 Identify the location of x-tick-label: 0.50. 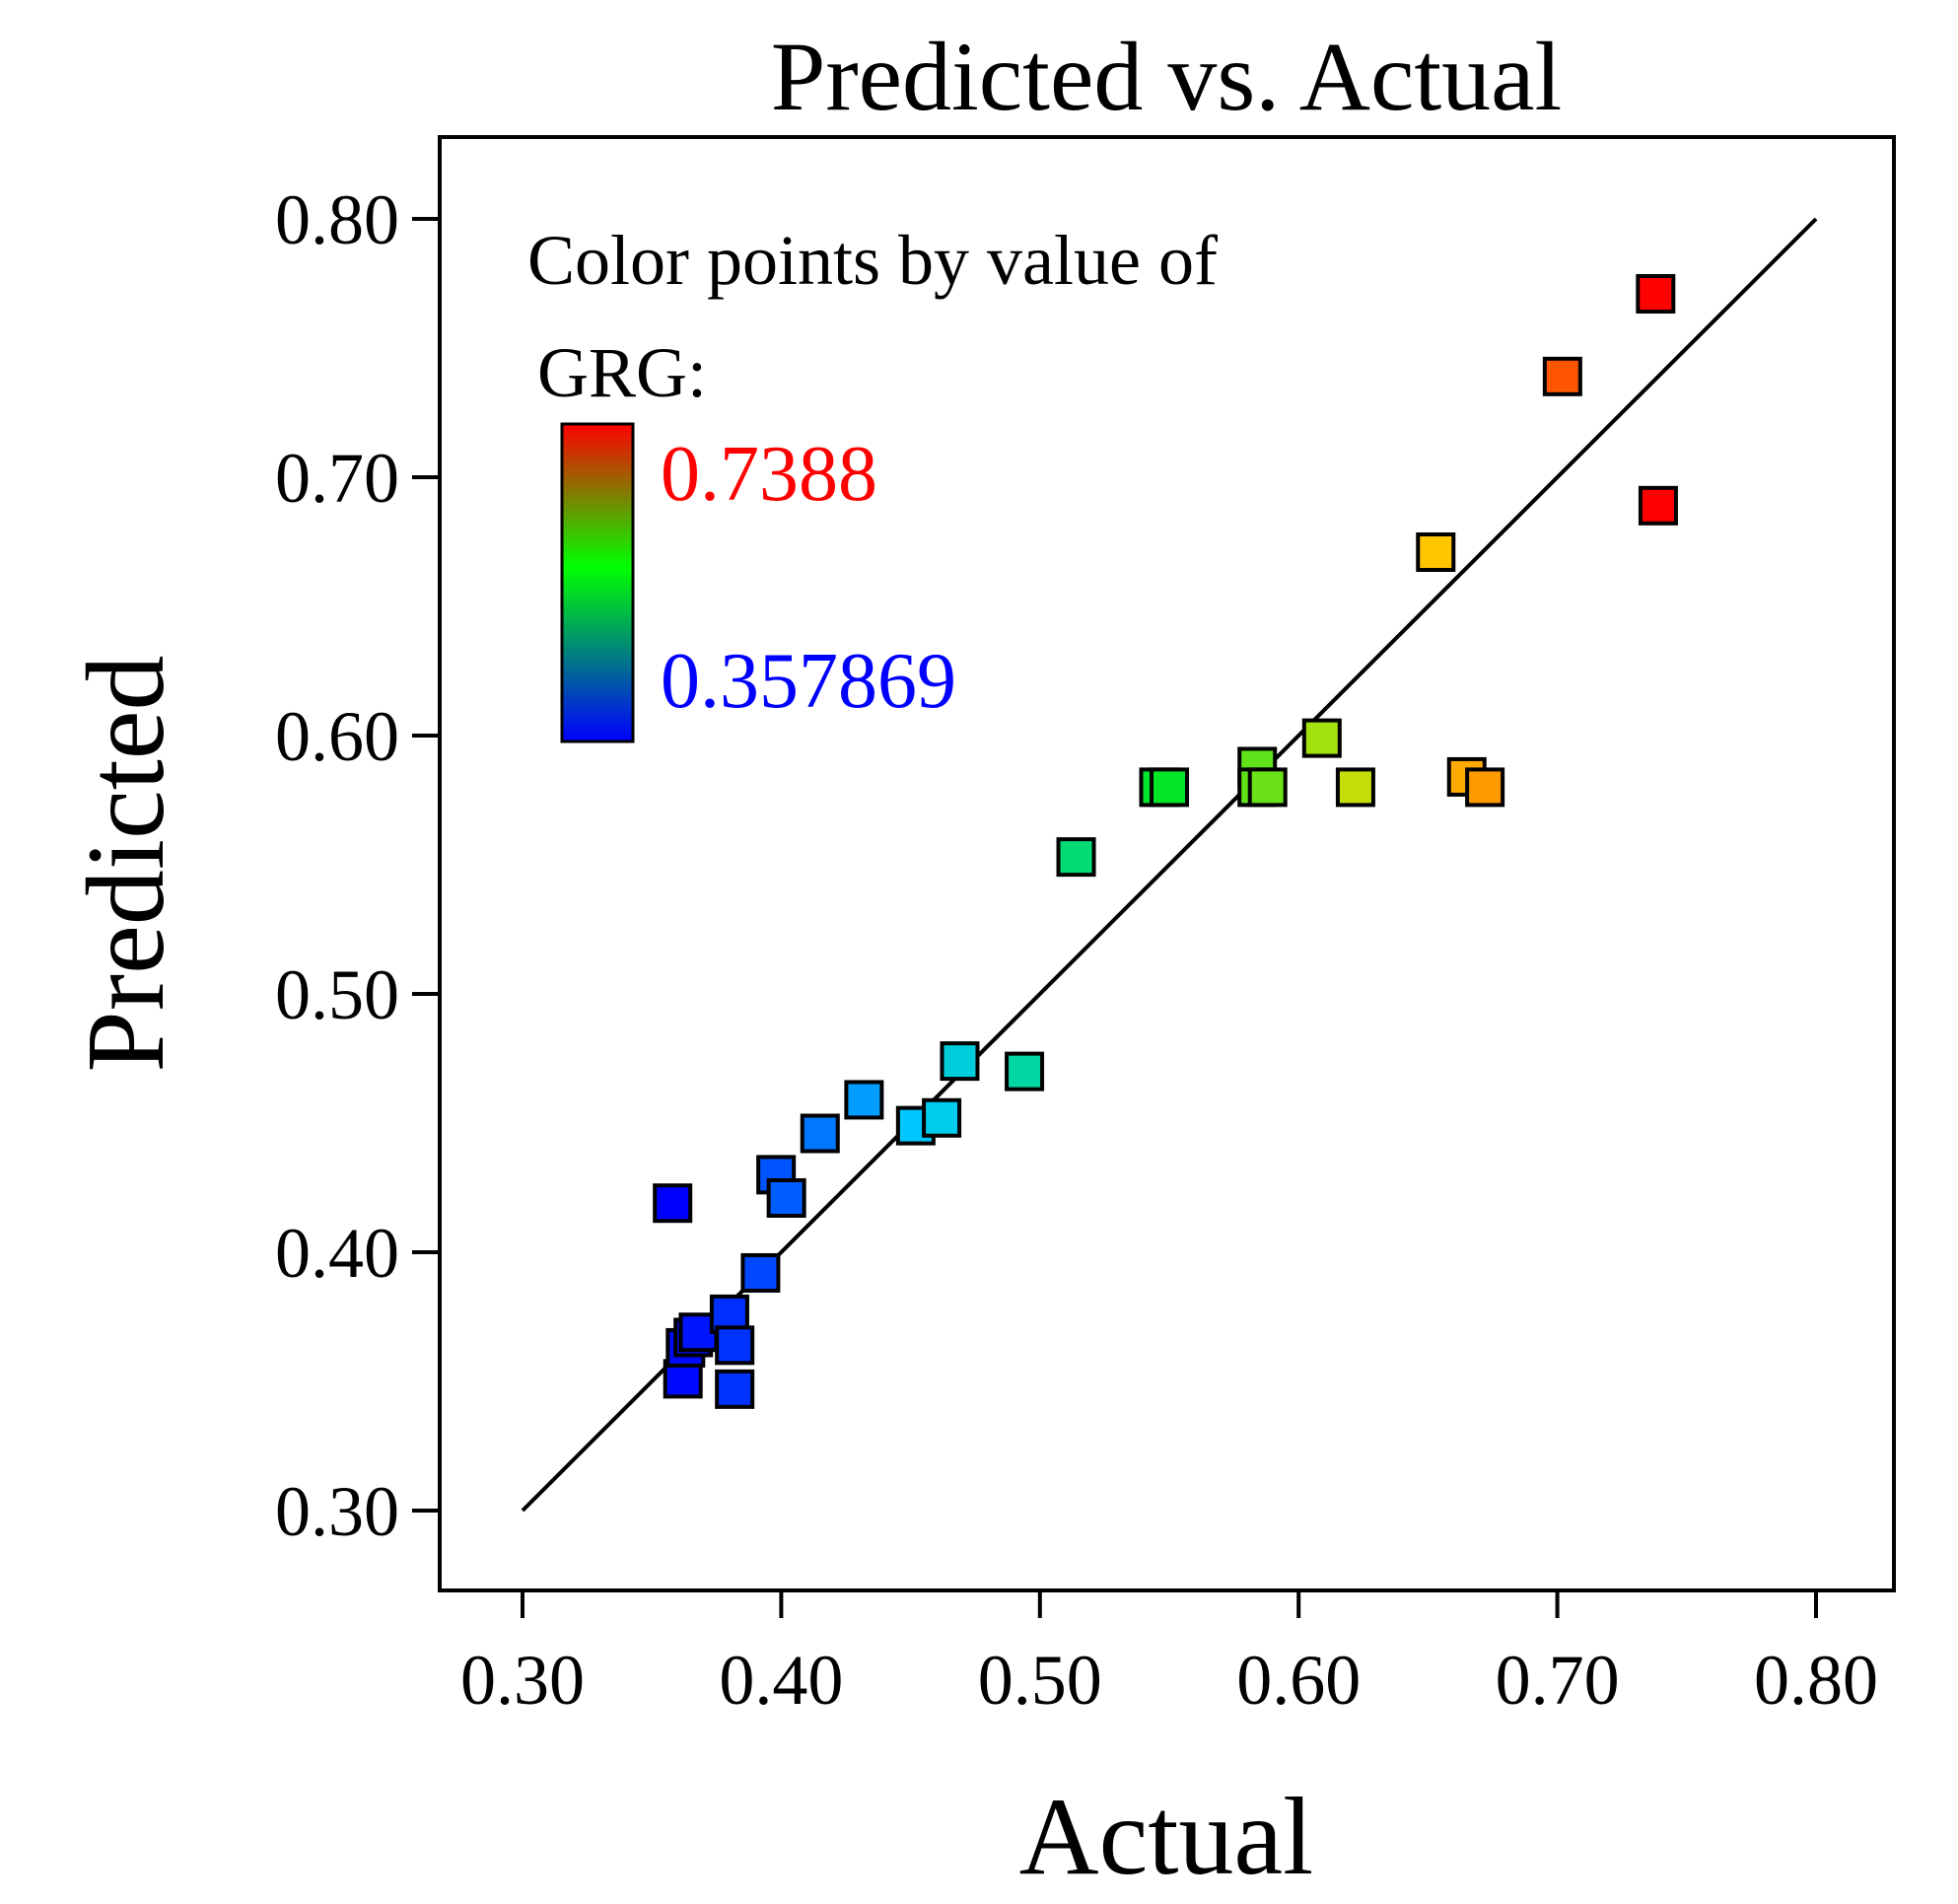
(1040, 1680).